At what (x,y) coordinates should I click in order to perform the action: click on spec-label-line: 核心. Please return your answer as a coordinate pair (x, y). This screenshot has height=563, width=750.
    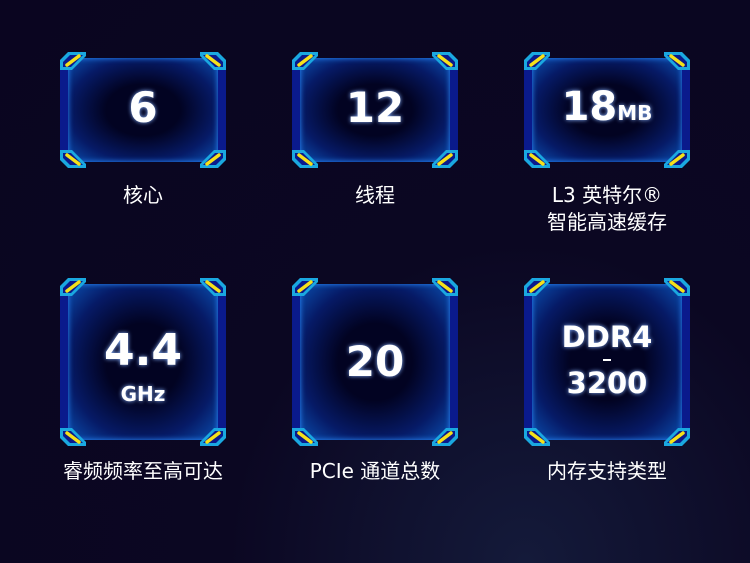
    Looking at the image, I should click on (143, 195).